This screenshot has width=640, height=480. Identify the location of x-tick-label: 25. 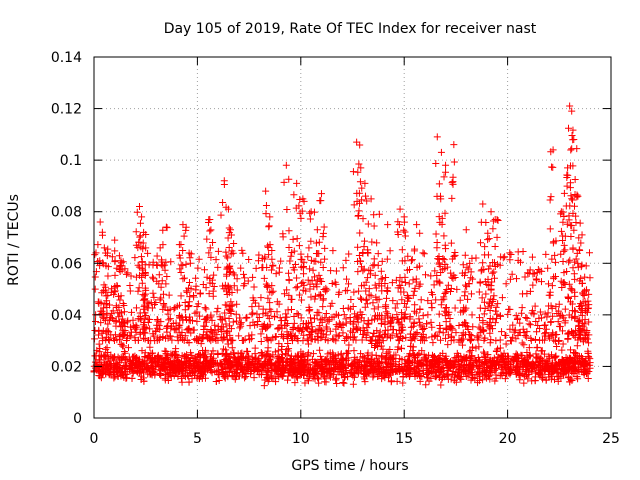
(611, 439).